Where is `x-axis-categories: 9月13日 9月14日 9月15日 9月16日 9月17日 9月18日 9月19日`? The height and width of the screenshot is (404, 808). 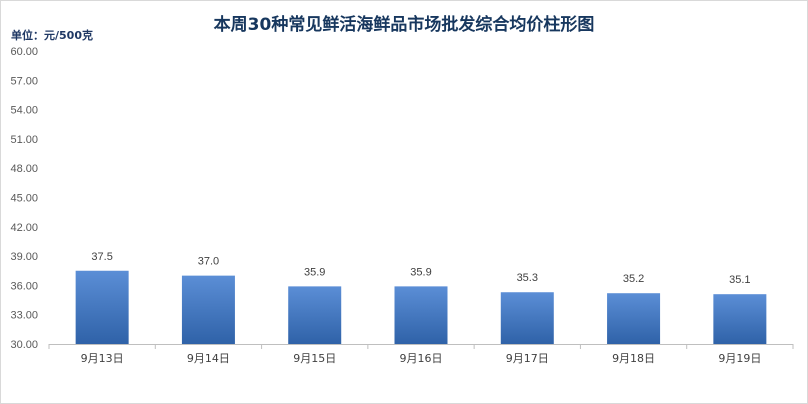
x-axis-categories: 9月13日 9月14日 9月15日 9月16日 9月17日 9月18日 9月19日 is located at coordinates (421, 354).